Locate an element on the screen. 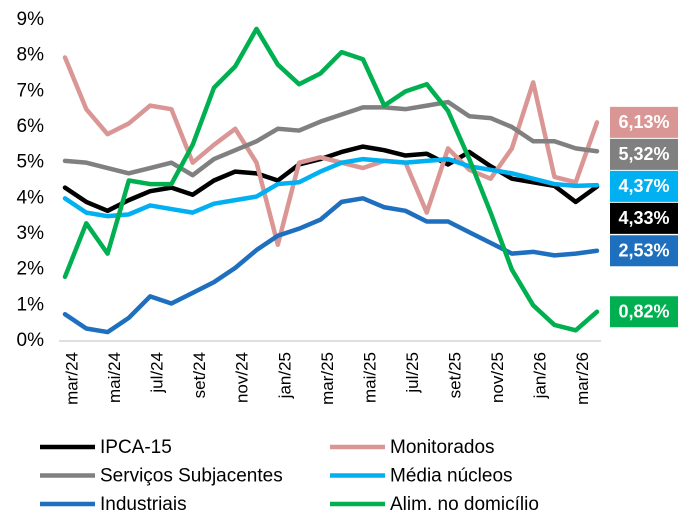  end-label: 2,53% is located at coordinates (643, 251).